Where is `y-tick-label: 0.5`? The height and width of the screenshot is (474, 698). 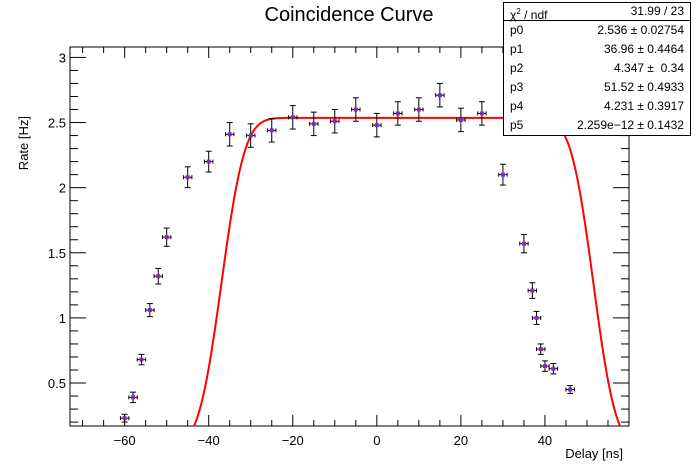
y-tick-label: 0.5 is located at coordinates (57, 383).